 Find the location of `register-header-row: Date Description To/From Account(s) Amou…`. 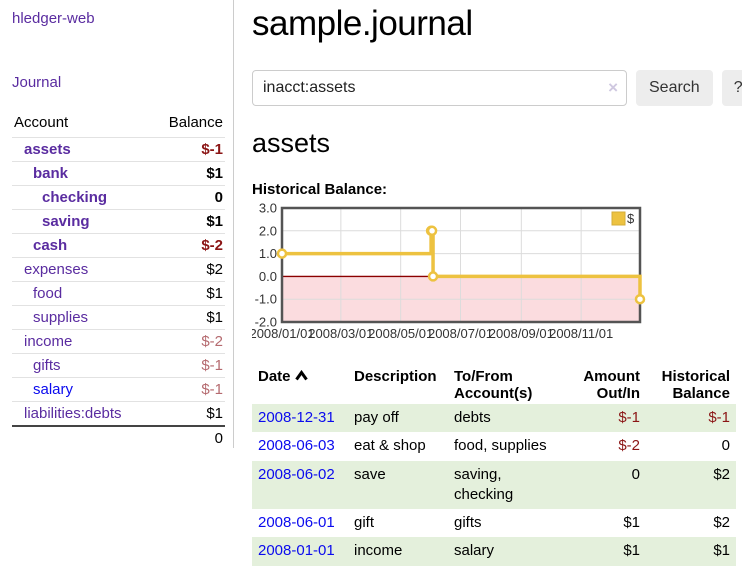

register-header-row: Date Description To/From Account(s) Amou… is located at coordinates (494, 385).